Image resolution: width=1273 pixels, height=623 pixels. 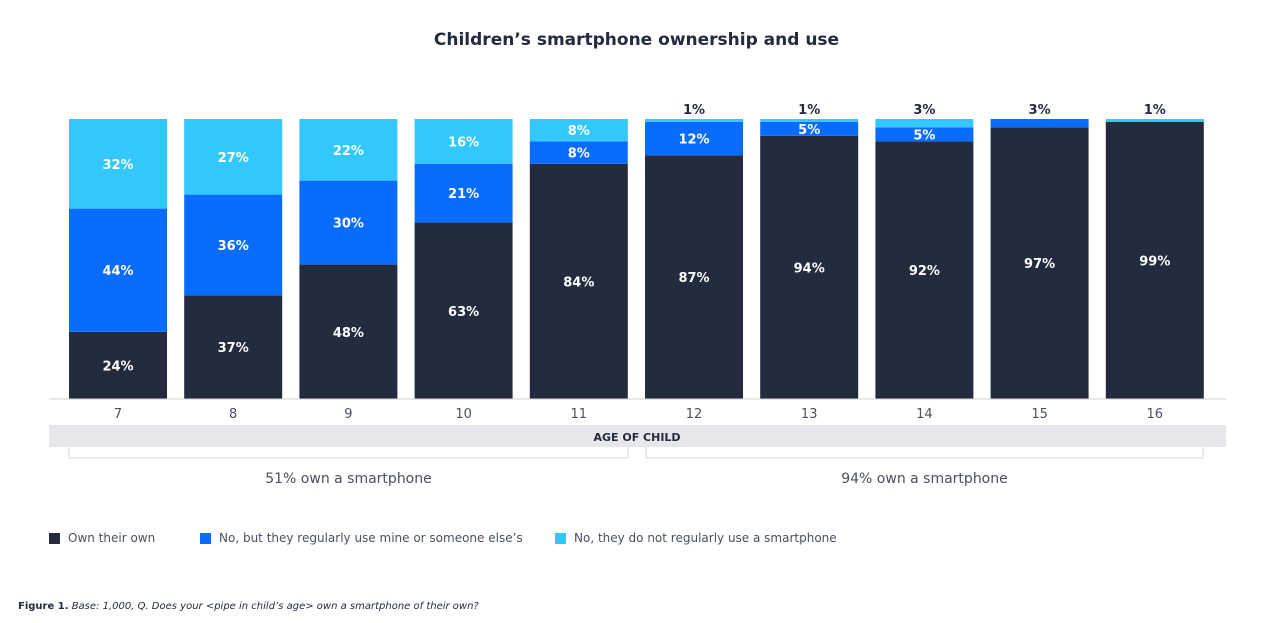 I want to click on x-axis-band, so click(x=637, y=436).